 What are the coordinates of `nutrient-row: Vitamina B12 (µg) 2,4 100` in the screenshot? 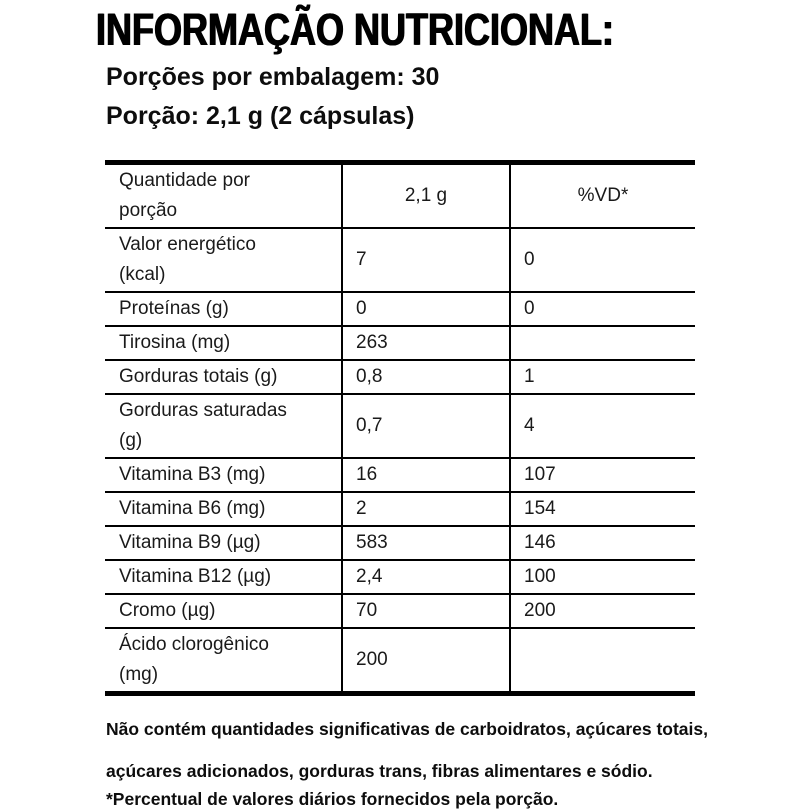 It's located at (400, 577).